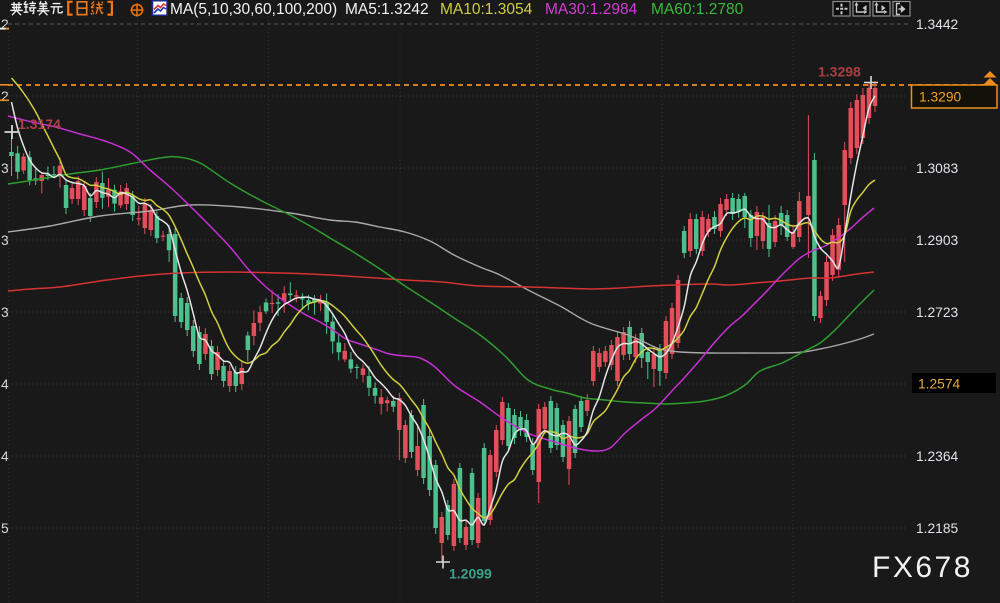 The image size is (1000, 603). Describe the element at coordinates (937, 312) in the screenshot. I see `svg-text: 1.2723` at that location.